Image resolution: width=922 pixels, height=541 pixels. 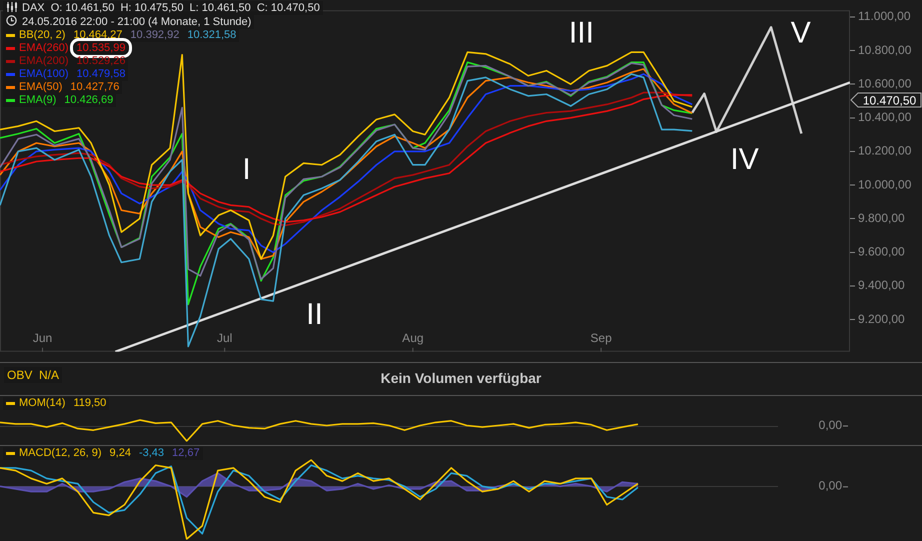 I want to click on x-tick-label: Jul, so click(x=224, y=338).